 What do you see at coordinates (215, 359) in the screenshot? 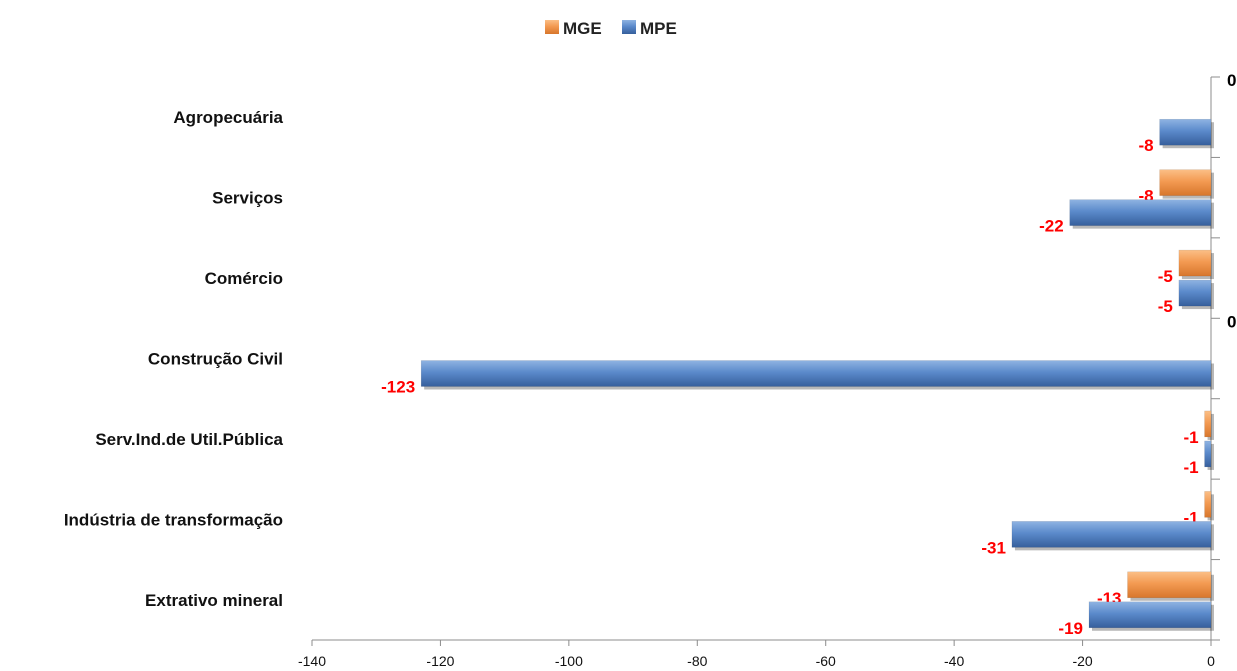
I see `category-label: Construção Civil` at bounding box center [215, 359].